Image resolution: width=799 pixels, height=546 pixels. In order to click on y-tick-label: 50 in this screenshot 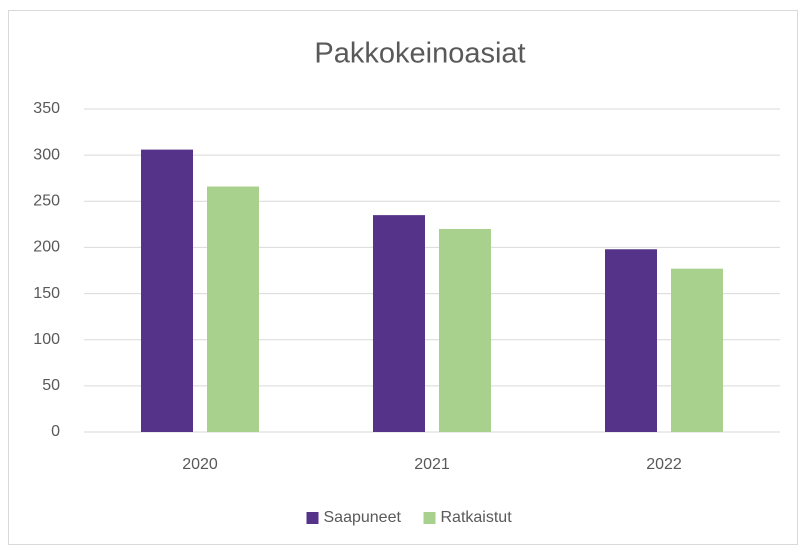, I will do `click(51, 385)`.